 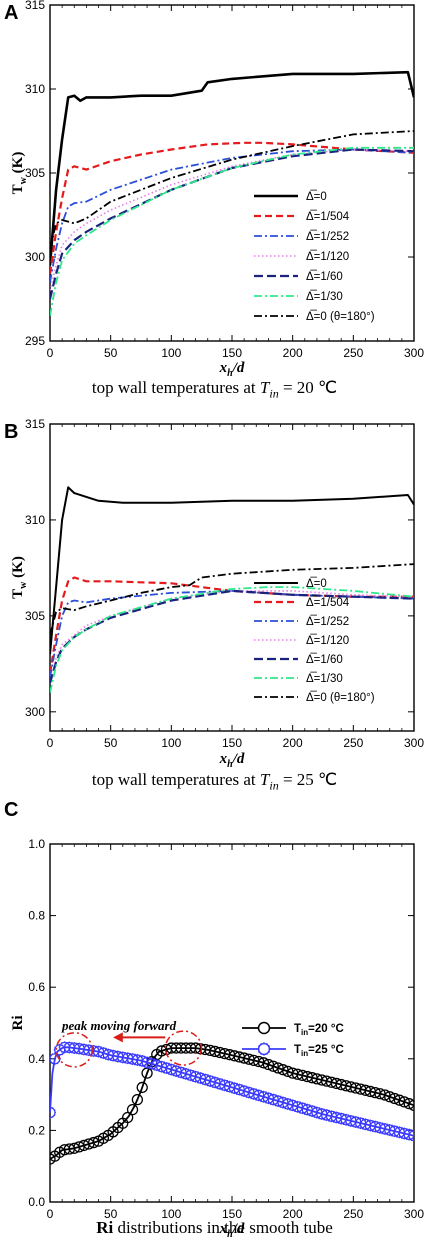 What do you see at coordinates (119, 1025) in the screenshot?
I see `annotation-text: peak moving forward` at bounding box center [119, 1025].